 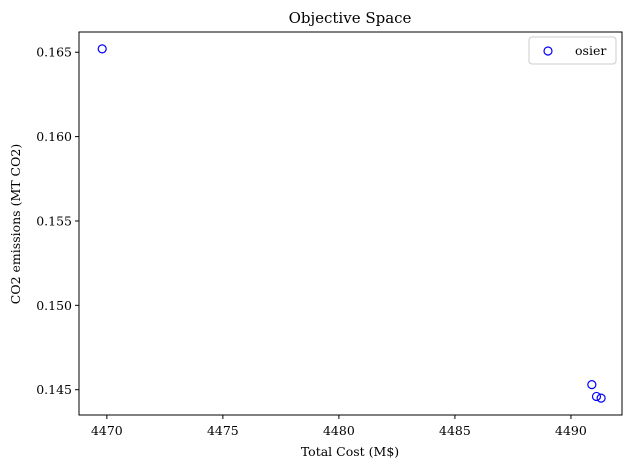 What do you see at coordinates (54, 136) in the screenshot?
I see `y-tick-label: 0.160` at bounding box center [54, 136].